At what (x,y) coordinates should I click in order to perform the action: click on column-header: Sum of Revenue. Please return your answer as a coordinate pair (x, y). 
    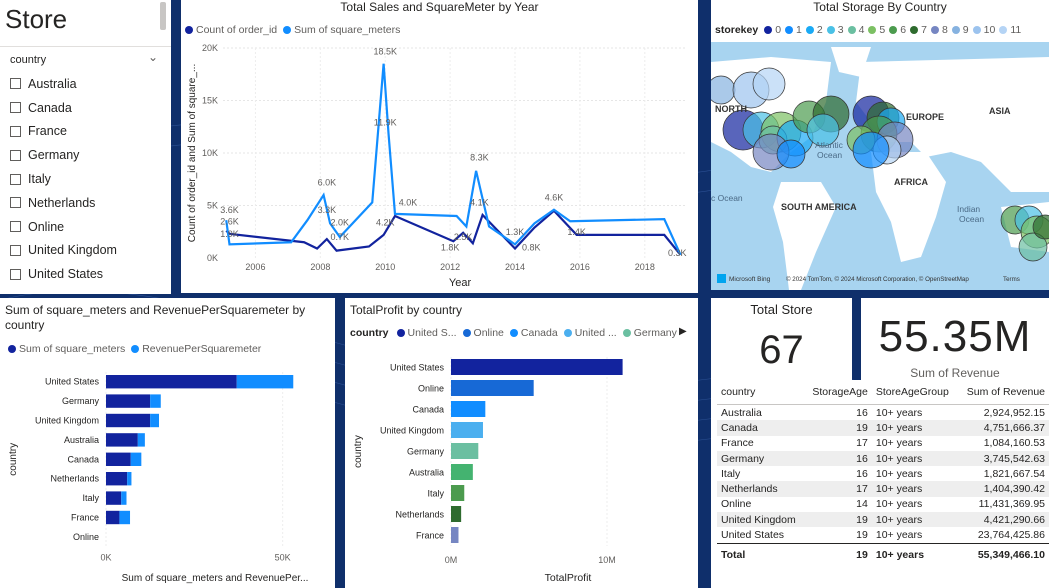
    Looking at the image, I should click on (1003, 392).